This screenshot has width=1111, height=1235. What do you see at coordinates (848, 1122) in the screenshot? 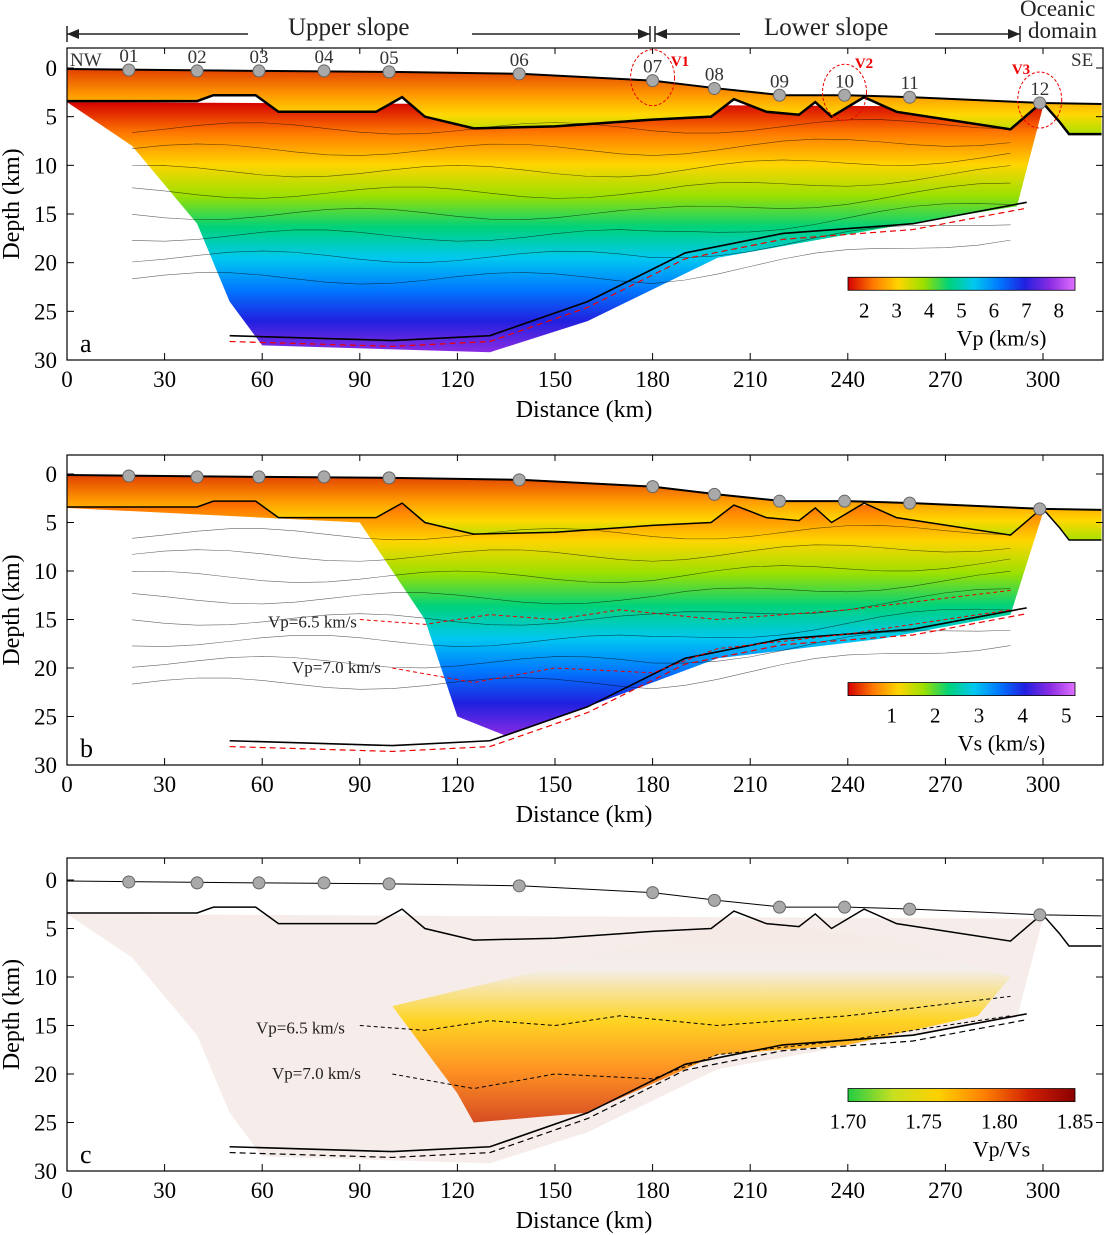
I see `colorbar-tick-label: 1.70` at bounding box center [848, 1122].